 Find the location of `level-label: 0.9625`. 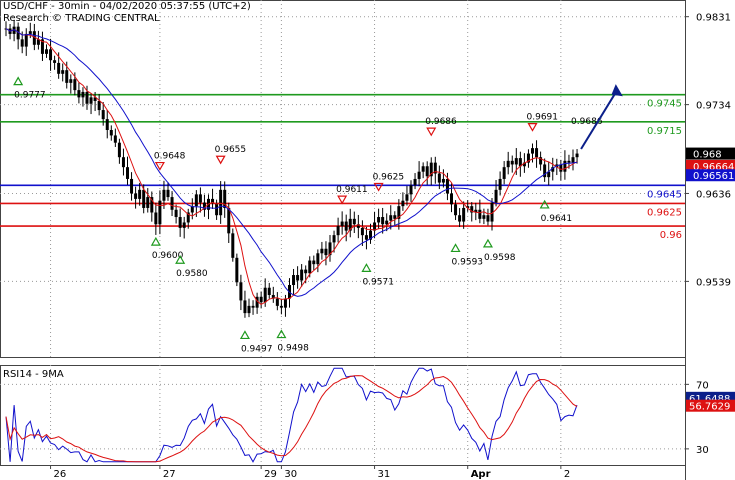

level-label: 0.9625 is located at coordinates (664, 212).